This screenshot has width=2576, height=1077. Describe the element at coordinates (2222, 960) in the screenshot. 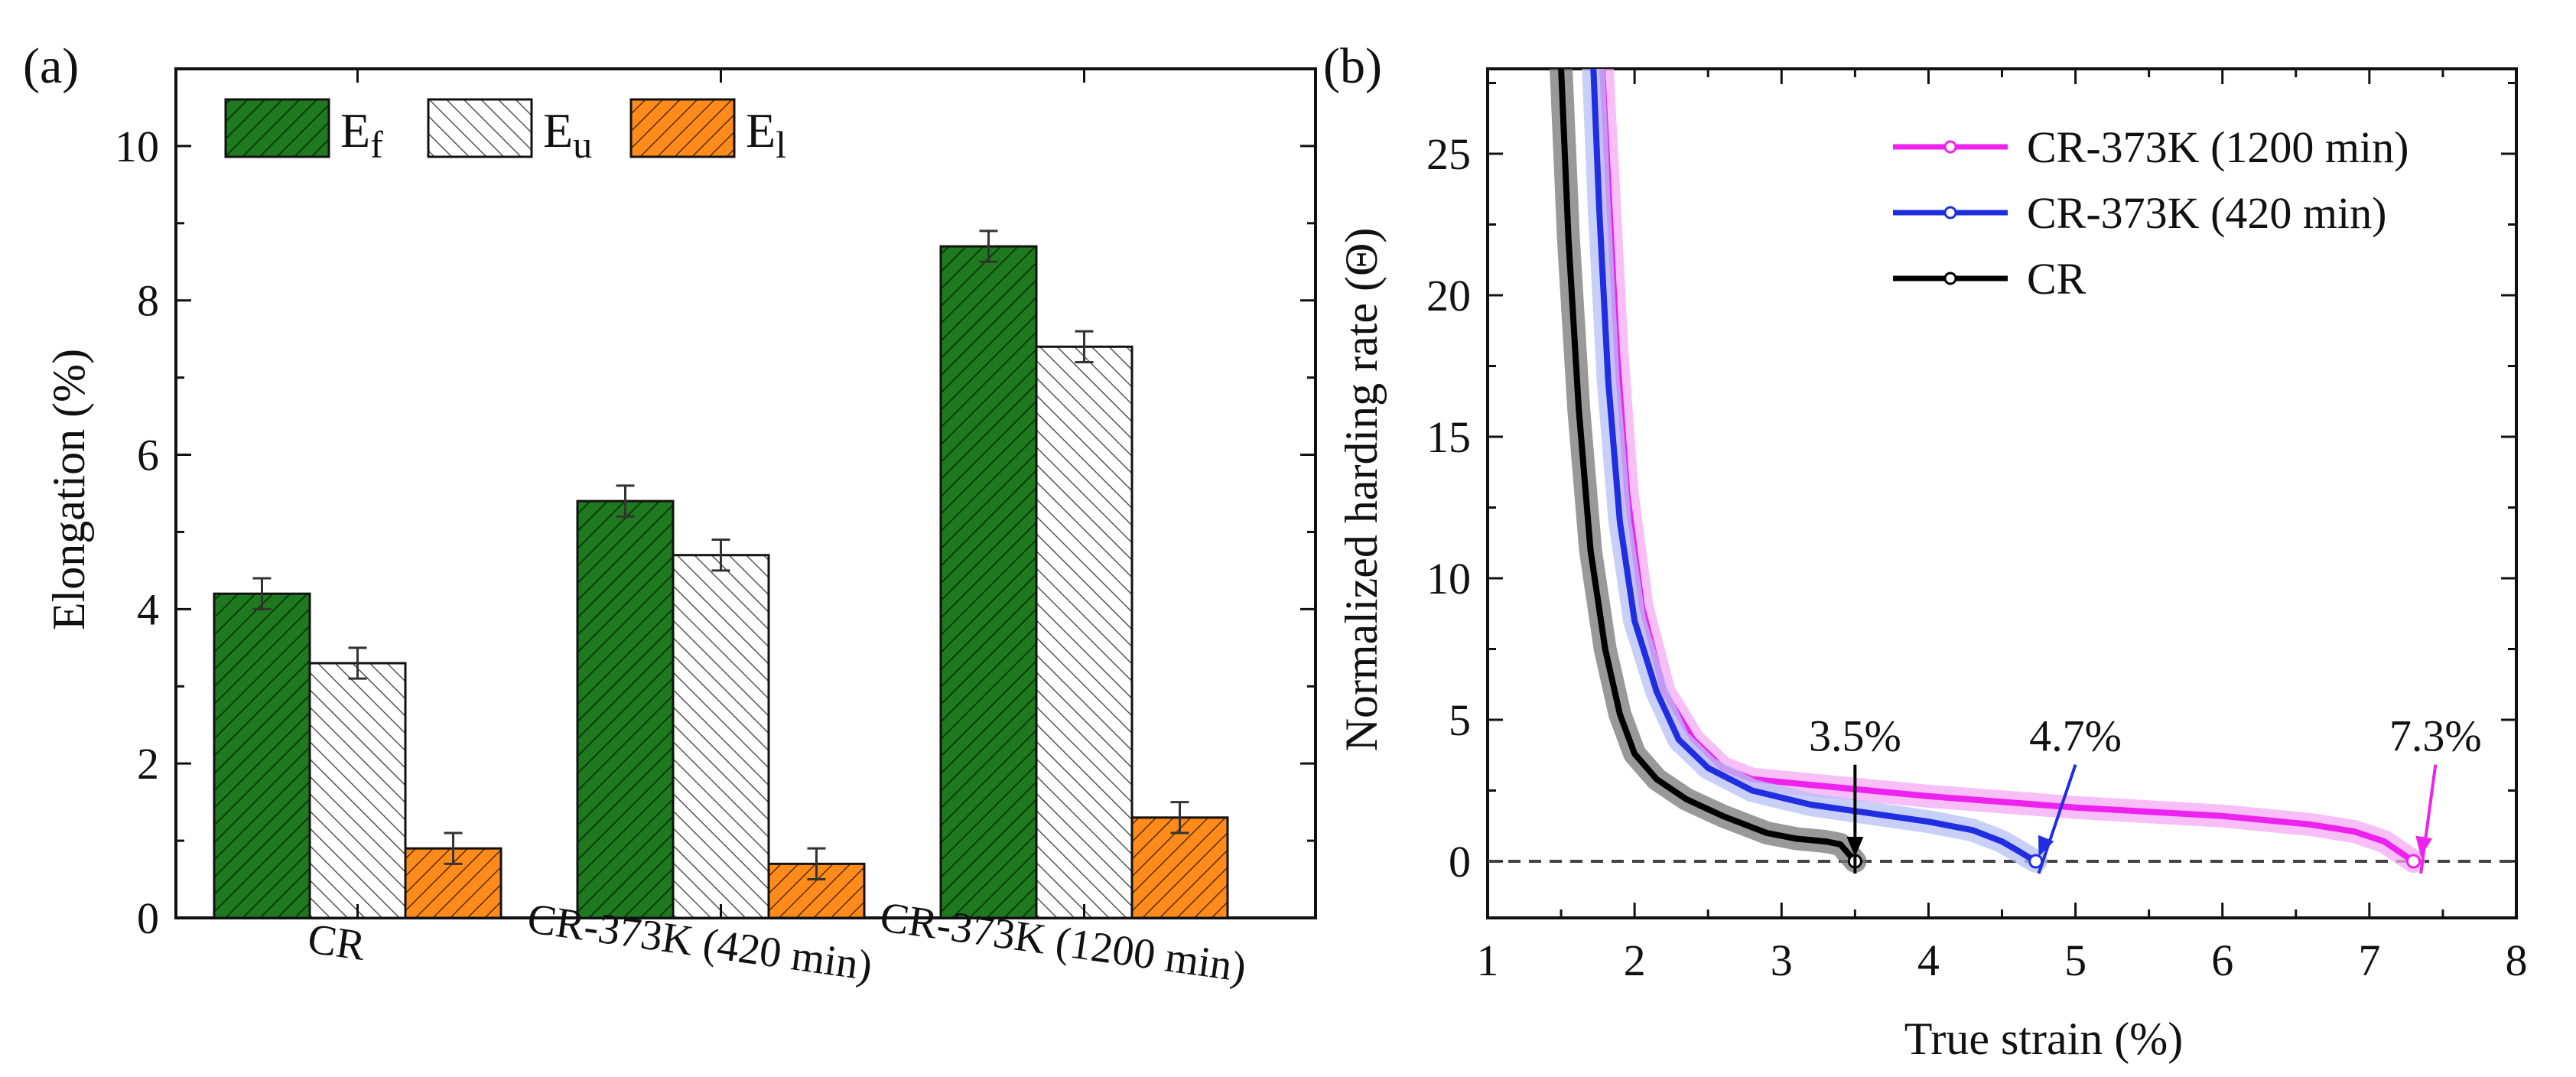

I see `x-tick-label: 6` at that location.